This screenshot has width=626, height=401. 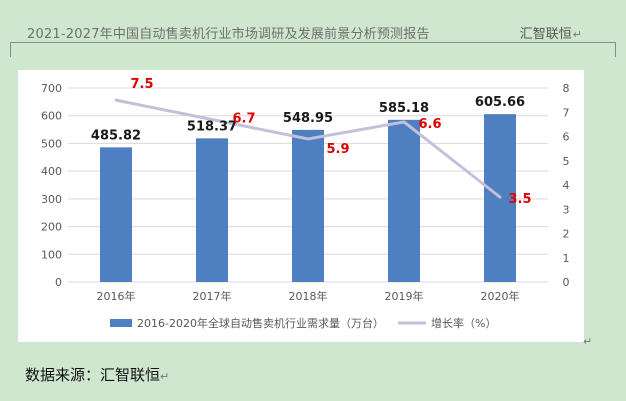 I want to click on legend-bar-swatch, so click(x=121, y=323).